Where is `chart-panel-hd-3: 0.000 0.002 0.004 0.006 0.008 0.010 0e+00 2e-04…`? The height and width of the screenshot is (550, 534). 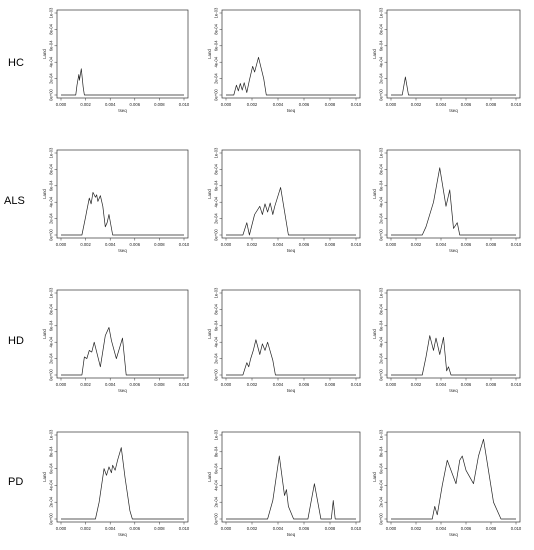 chart-panel-hd-3: 0.000 0.002 0.004 0.006 0.008 0.010 0e+00 2e-04… is located at coordinates (447, 340).